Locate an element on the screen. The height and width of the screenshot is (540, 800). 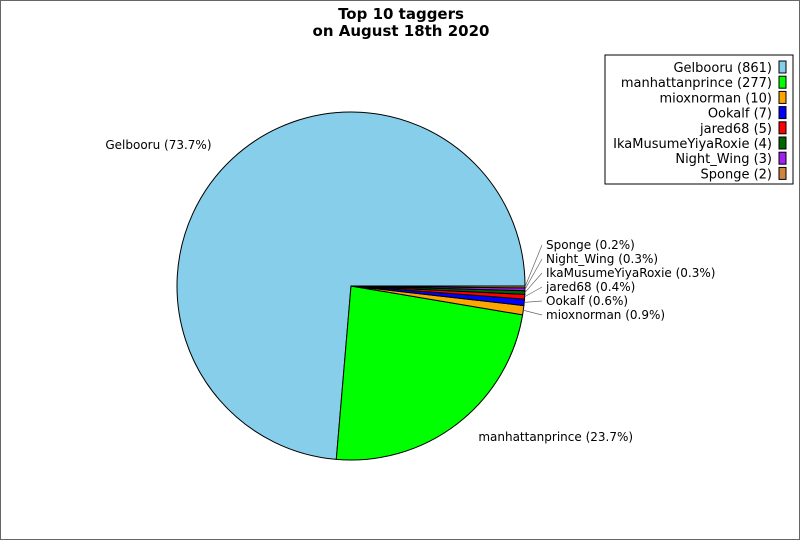
legend-label-IkaMusumeYiyaRoxie: IkaMusumeYiyaRoxie (4) is located at coordinates (692, 144).